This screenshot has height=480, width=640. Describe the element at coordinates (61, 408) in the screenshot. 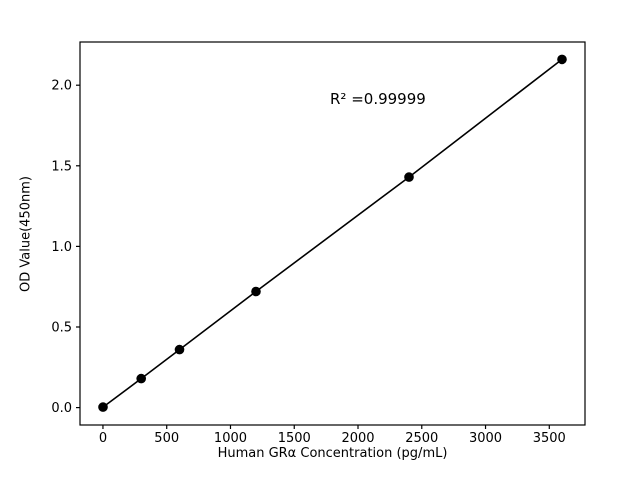

I see `y-tick-label: 0.0` at that location.